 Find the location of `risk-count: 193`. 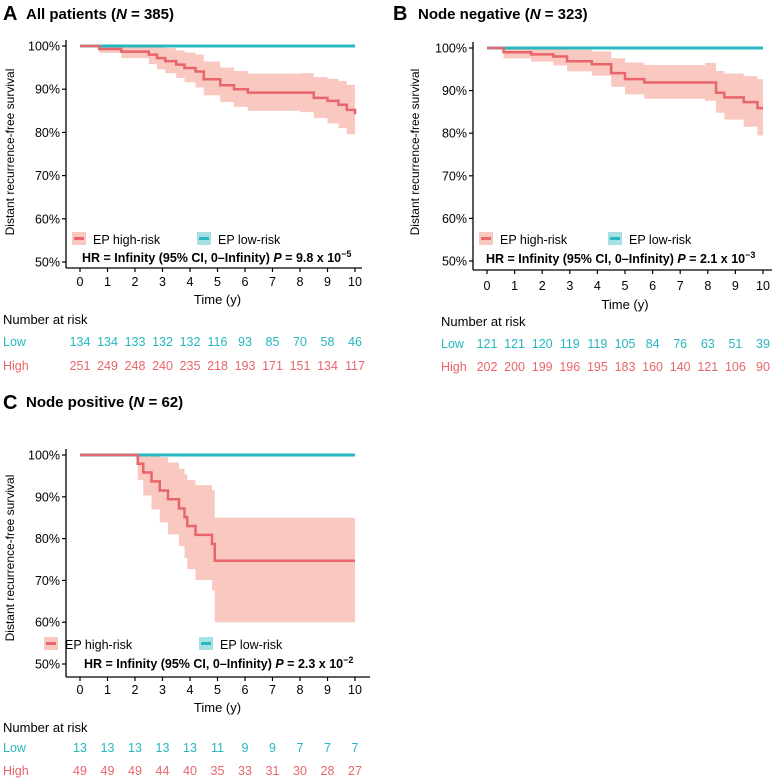

risk-count: 193 is located at coordinates (245, 366).